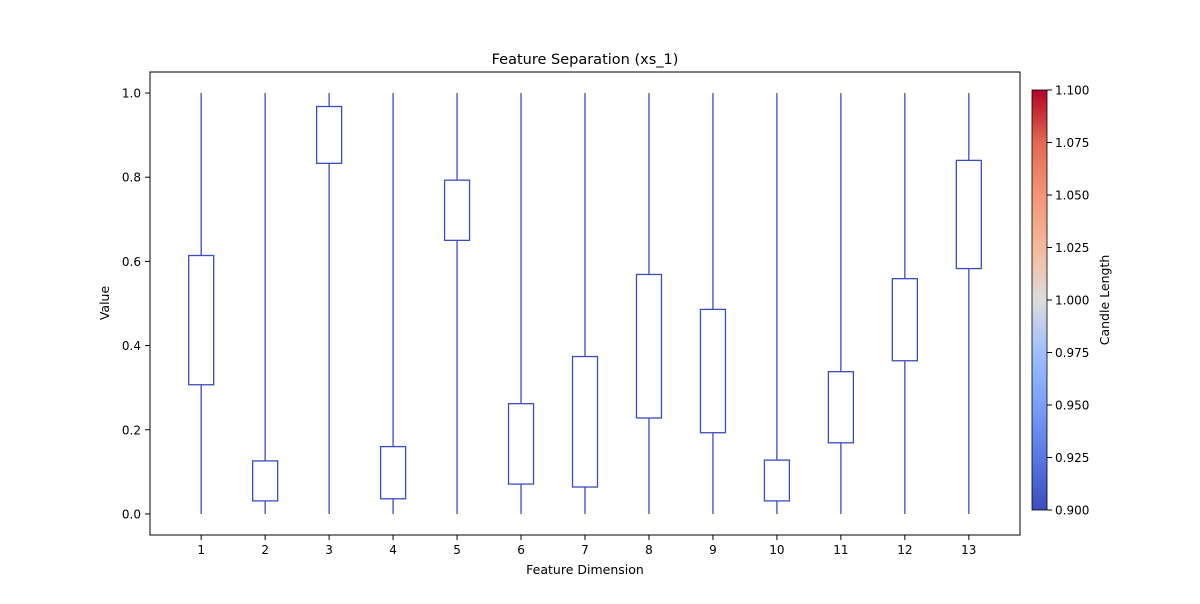 The width and height of the screenshot is (1200, 604). I want to click on x-tick-label-4: 4, so click(393, 550).